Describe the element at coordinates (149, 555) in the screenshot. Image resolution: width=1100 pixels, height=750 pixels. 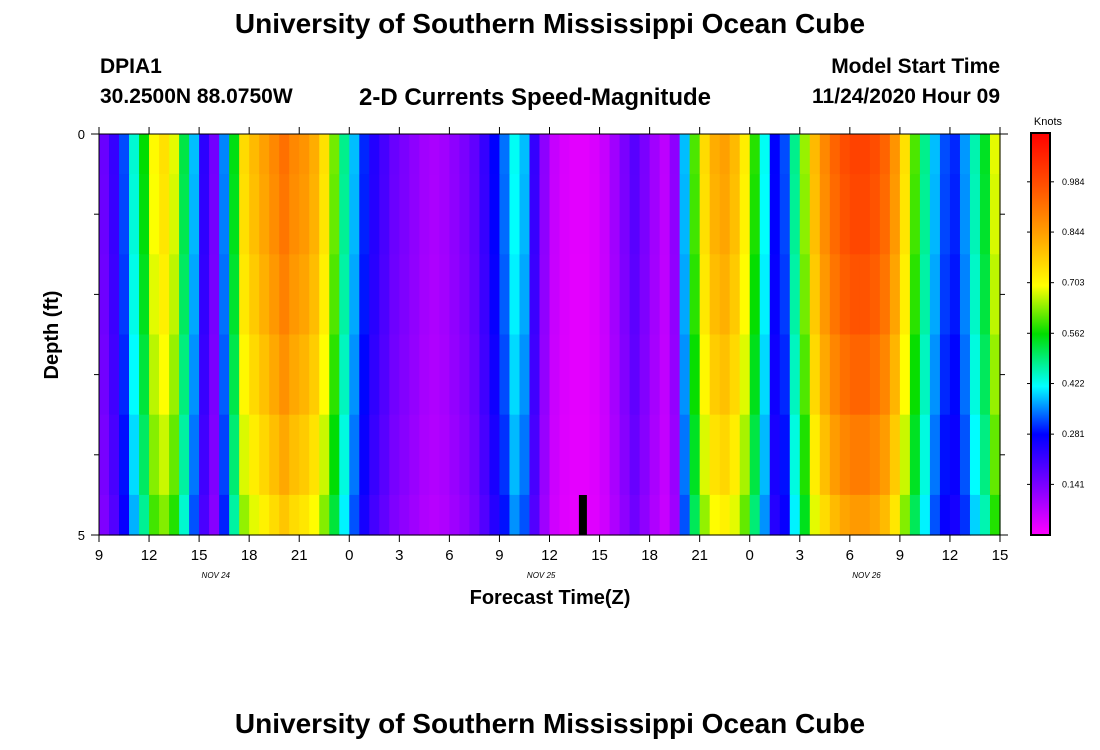
I see `x-tick-label: 12` at that location.